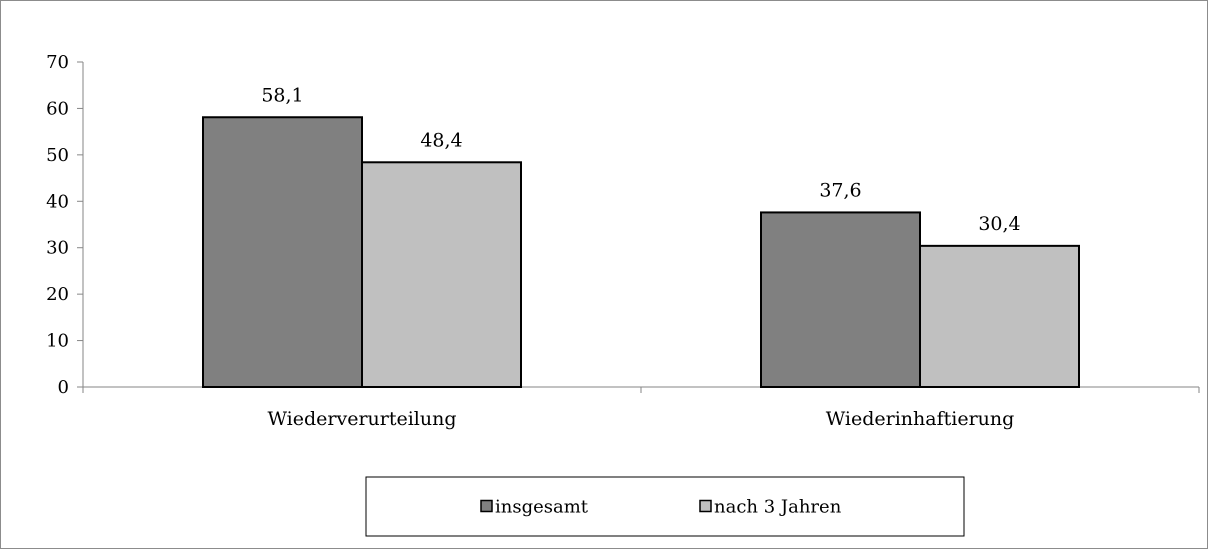 The image size is (1208, 553). Describe the element at coordinates (57, 201) in the screenshot. I see `y-tick-label: 40` at that location.